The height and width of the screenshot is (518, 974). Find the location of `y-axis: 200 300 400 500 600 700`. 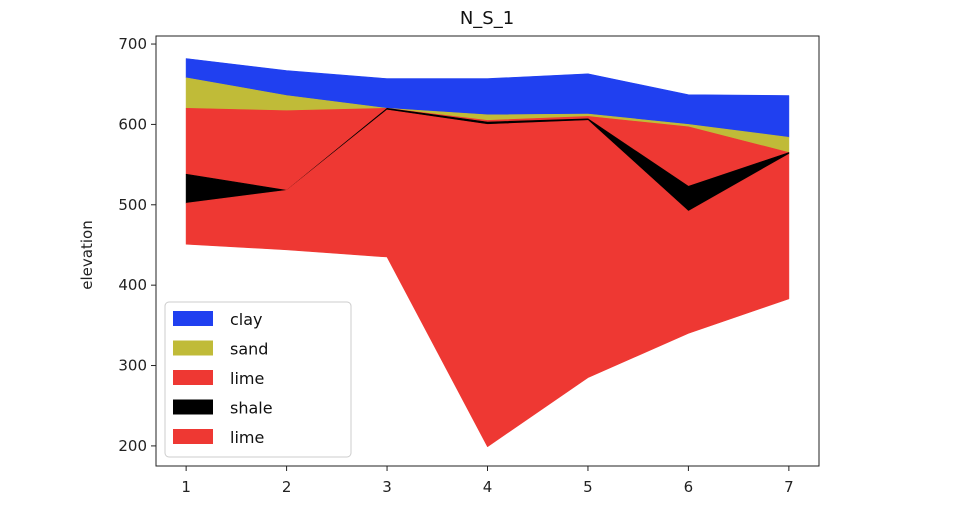

y-axis: 200 300 400 500 600 700 is located at coordinates (137, 245).